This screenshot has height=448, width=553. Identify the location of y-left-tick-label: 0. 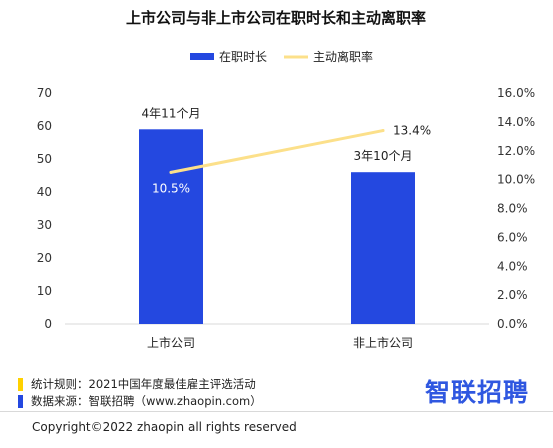
(48, 324).